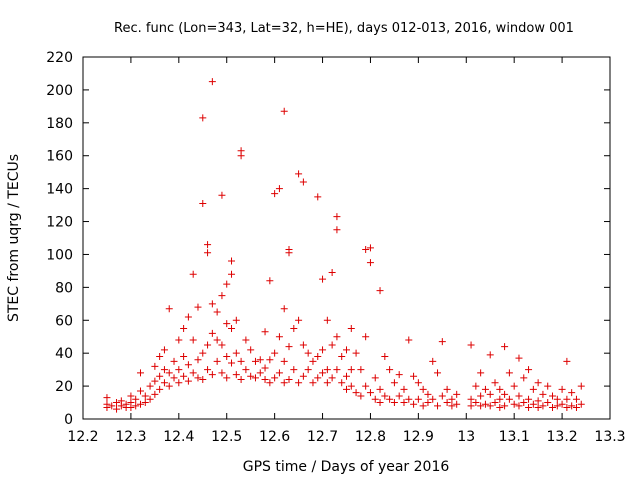  What do you see at coordinates (322, 437) in the screenshot?
I see `x-tick-label: 12.7` at bounding box center [322, 437].